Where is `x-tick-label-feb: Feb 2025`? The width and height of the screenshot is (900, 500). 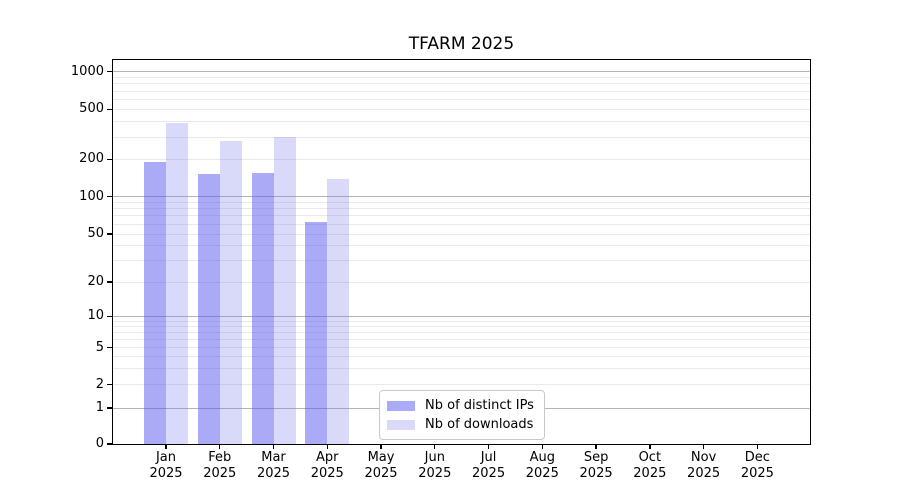
x-tick-label-feb: Feb 2025 is located at coordinates (220, 465).